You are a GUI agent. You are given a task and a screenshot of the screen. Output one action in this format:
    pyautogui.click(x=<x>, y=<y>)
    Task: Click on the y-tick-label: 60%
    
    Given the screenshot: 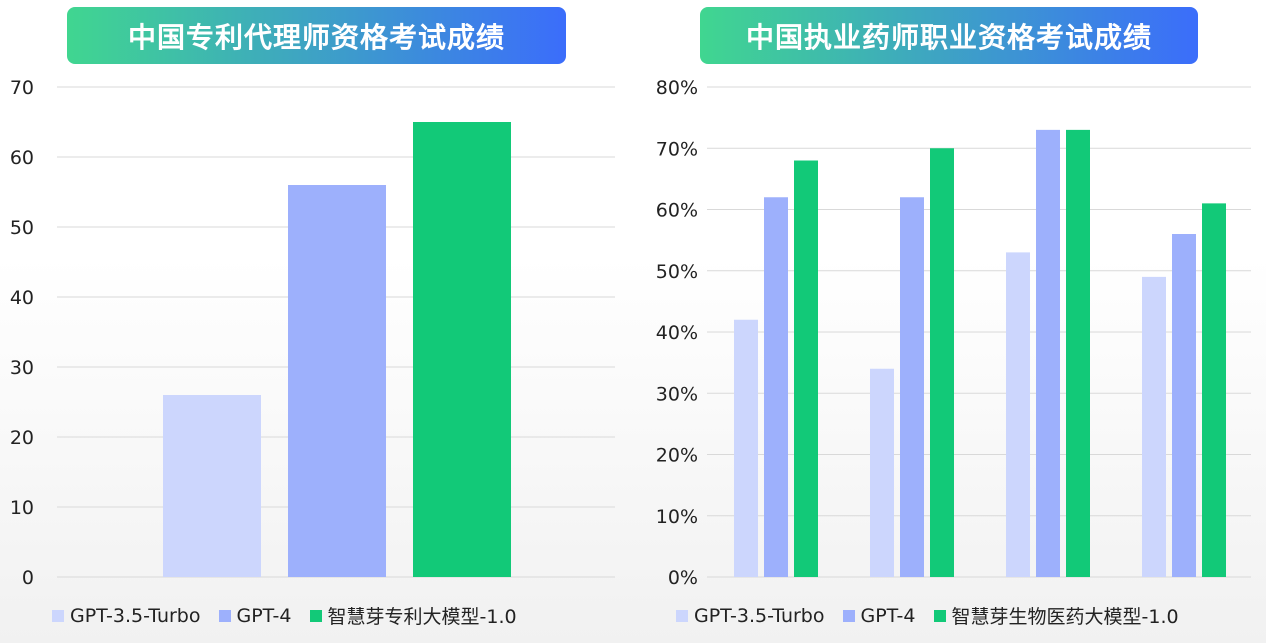 What is the action you would take?
    pyautogui.click(x=677, y=211)
    